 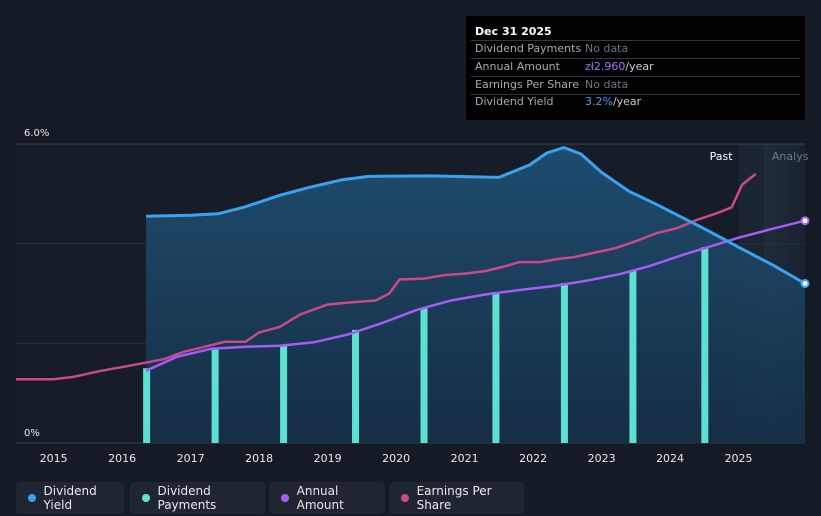 What do you see at coordinates (528, 48) in the screenshot?
I see `tooltip-label: Dividend Payments` at bounding box center [528, 48].